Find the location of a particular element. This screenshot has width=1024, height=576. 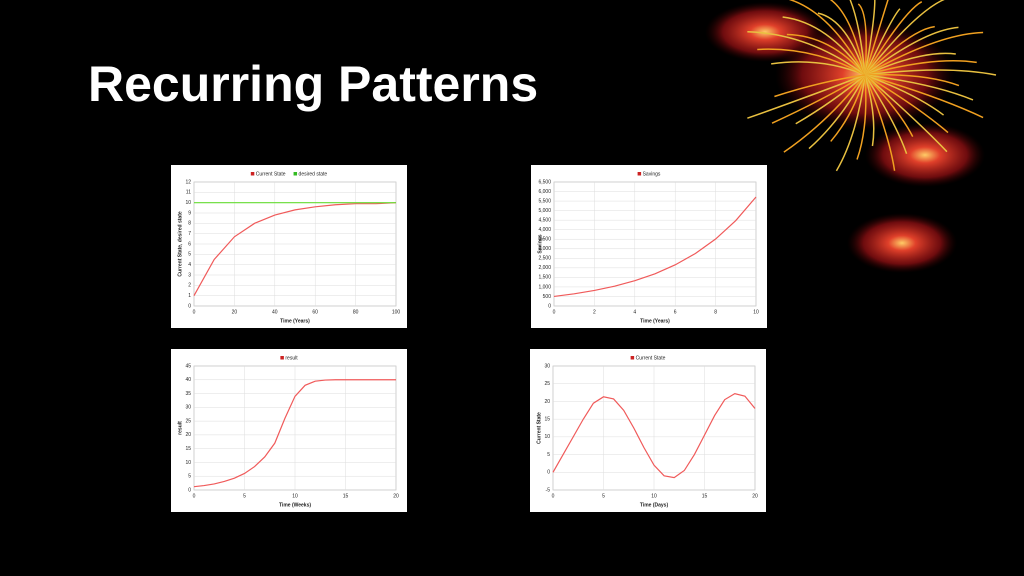

x-tick-label: 2 is located at coordinates (594, 312).